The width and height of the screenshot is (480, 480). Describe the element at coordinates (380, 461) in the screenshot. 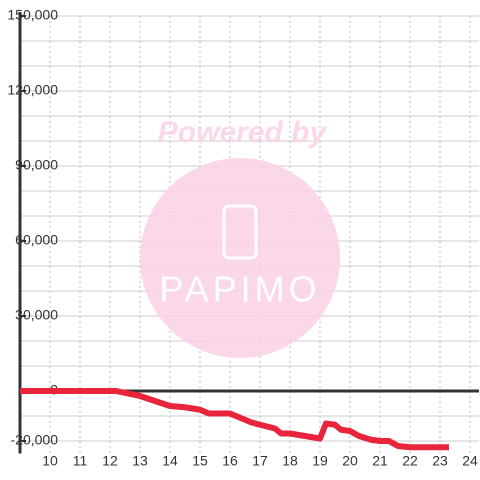

I see `x-tick-label: 21` at that location.